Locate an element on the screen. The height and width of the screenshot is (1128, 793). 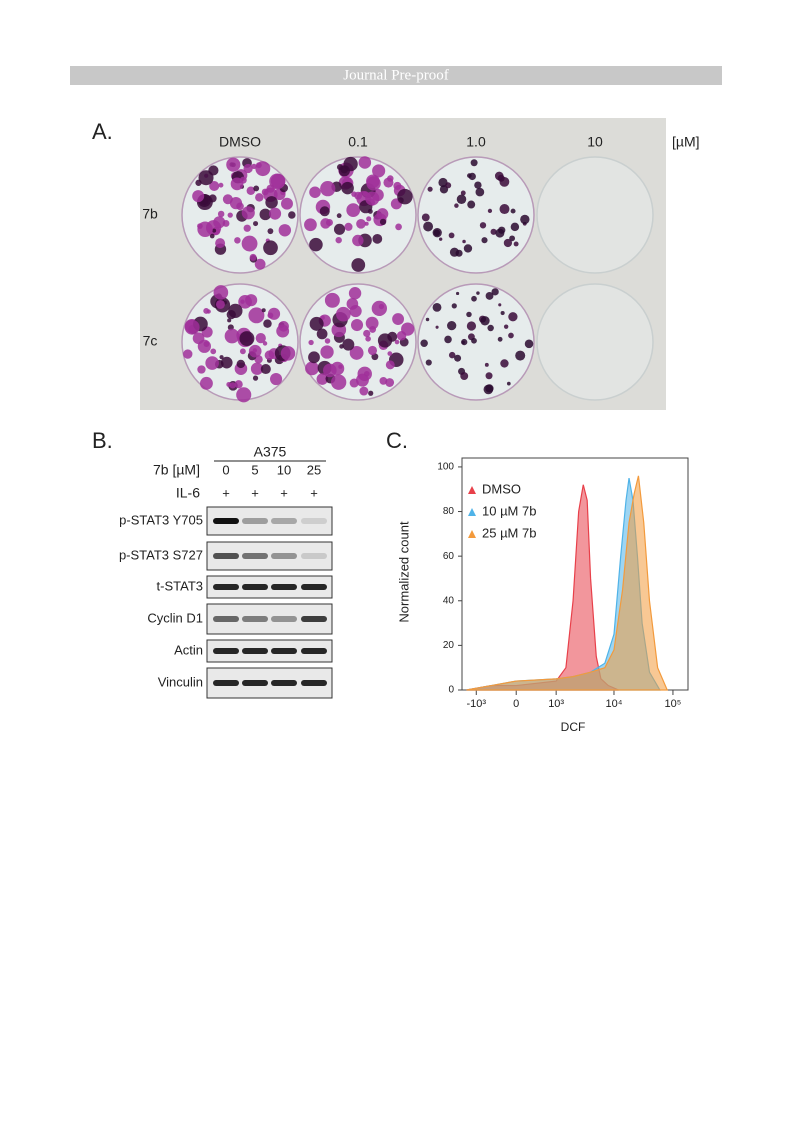
y-tick-label: 40 is located at coordinates (449, 600).